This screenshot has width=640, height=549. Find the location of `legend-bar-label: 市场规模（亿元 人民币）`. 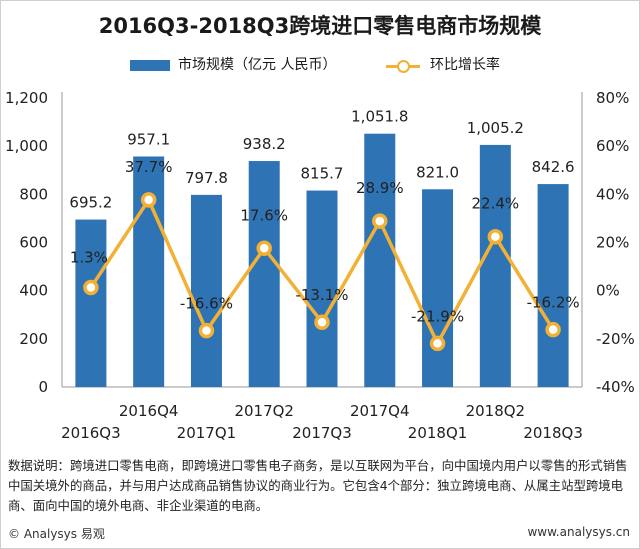

legend-bar-label: 市场规模（亿元 人民币） is located at coordinates (257, 65).